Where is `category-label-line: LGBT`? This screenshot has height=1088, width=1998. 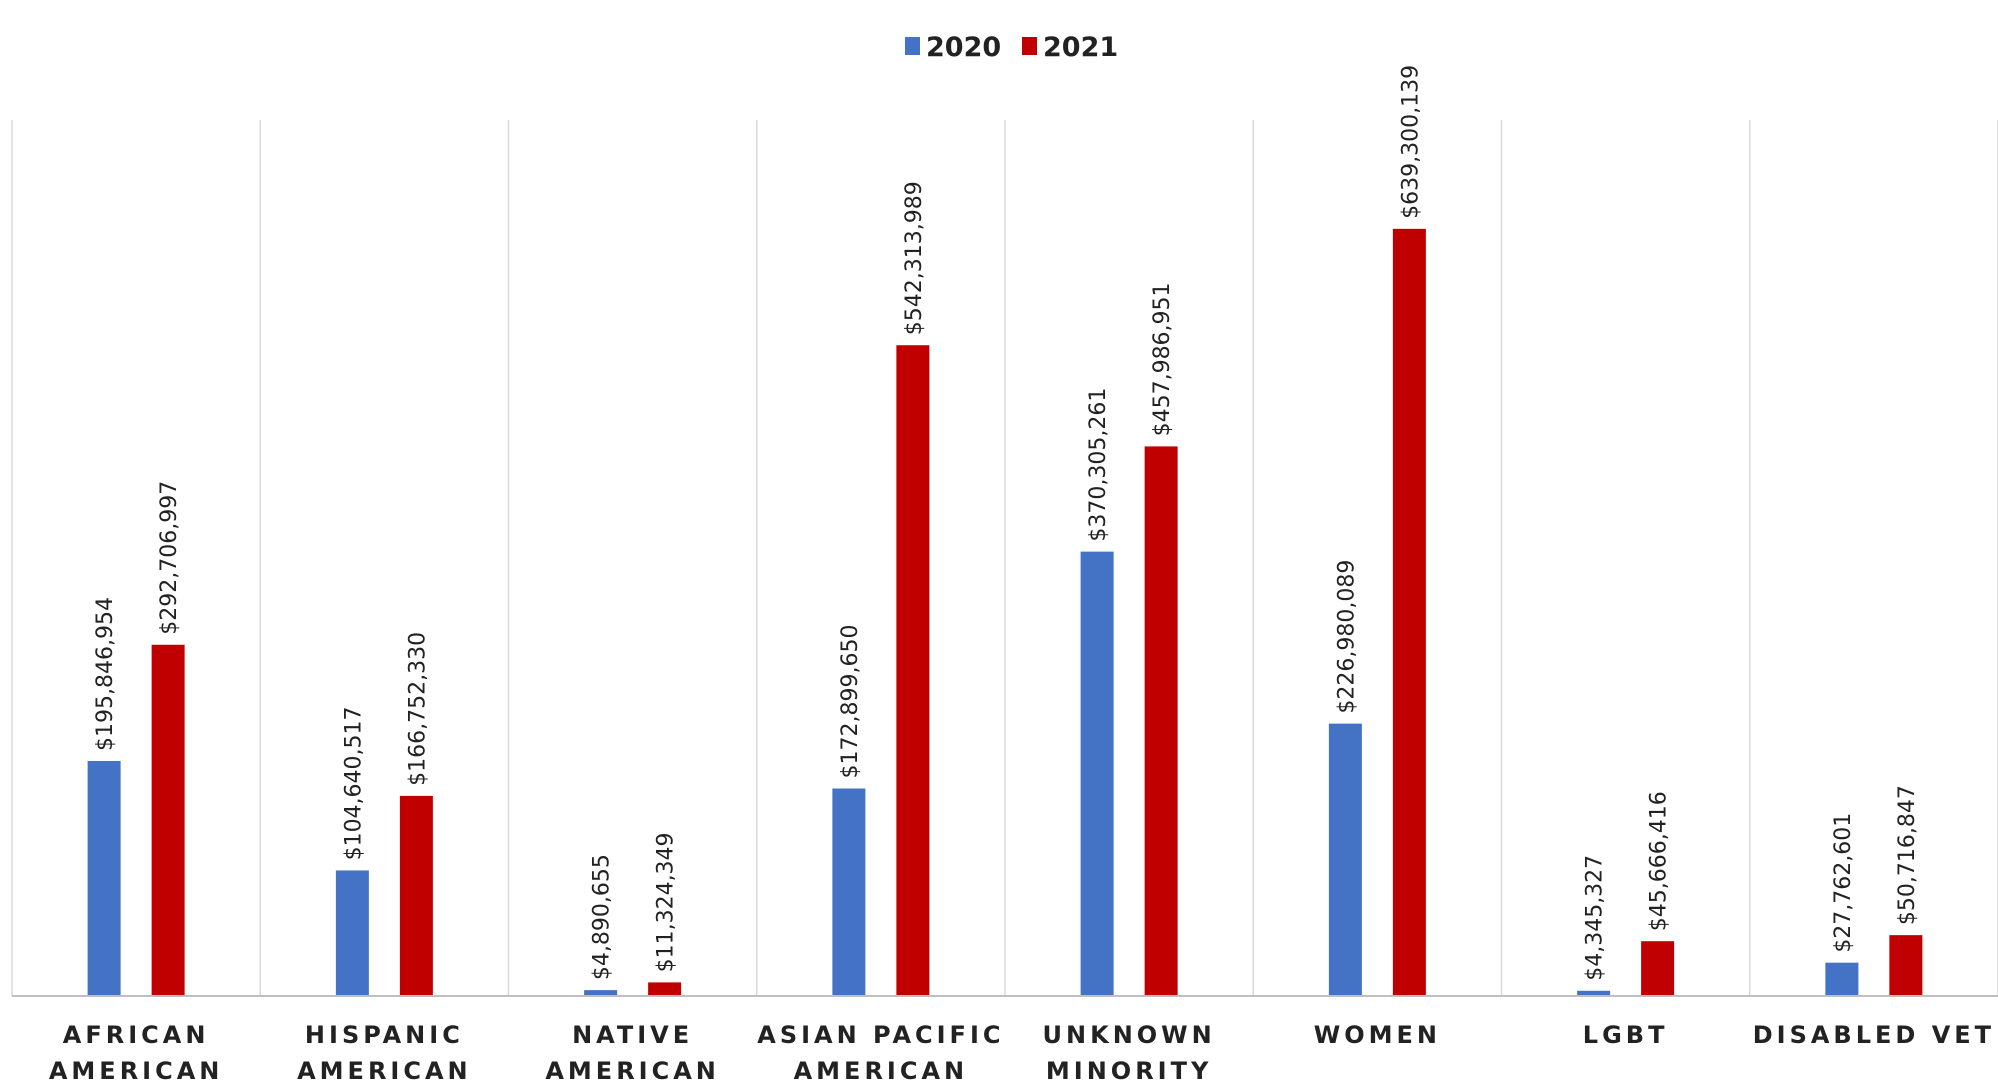
category-label-line: LGBT is located at coordinates (1626, 1035).